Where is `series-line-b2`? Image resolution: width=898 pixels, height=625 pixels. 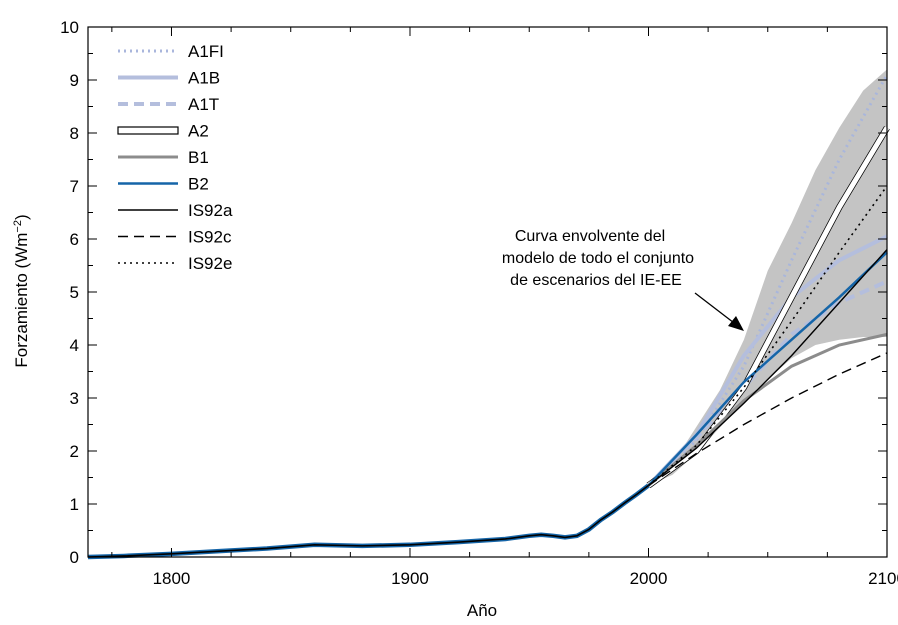 series-line-b2 is located at coordinates (767, 369).